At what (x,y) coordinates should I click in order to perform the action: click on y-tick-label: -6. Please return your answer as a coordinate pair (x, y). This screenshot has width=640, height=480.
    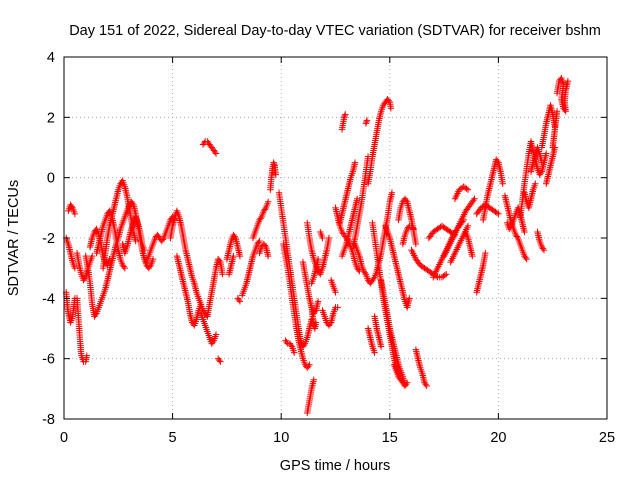
    Looking at the image, I should click on (48, 360).